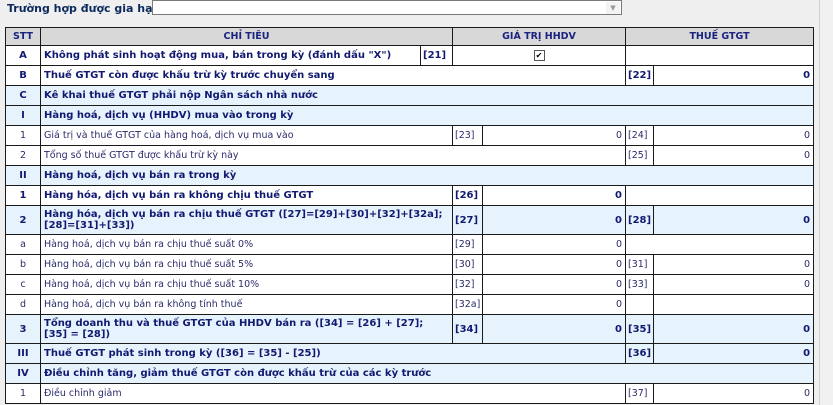  I want to click on no-activity-checkbox-cell: ✔, so click(539, 55).